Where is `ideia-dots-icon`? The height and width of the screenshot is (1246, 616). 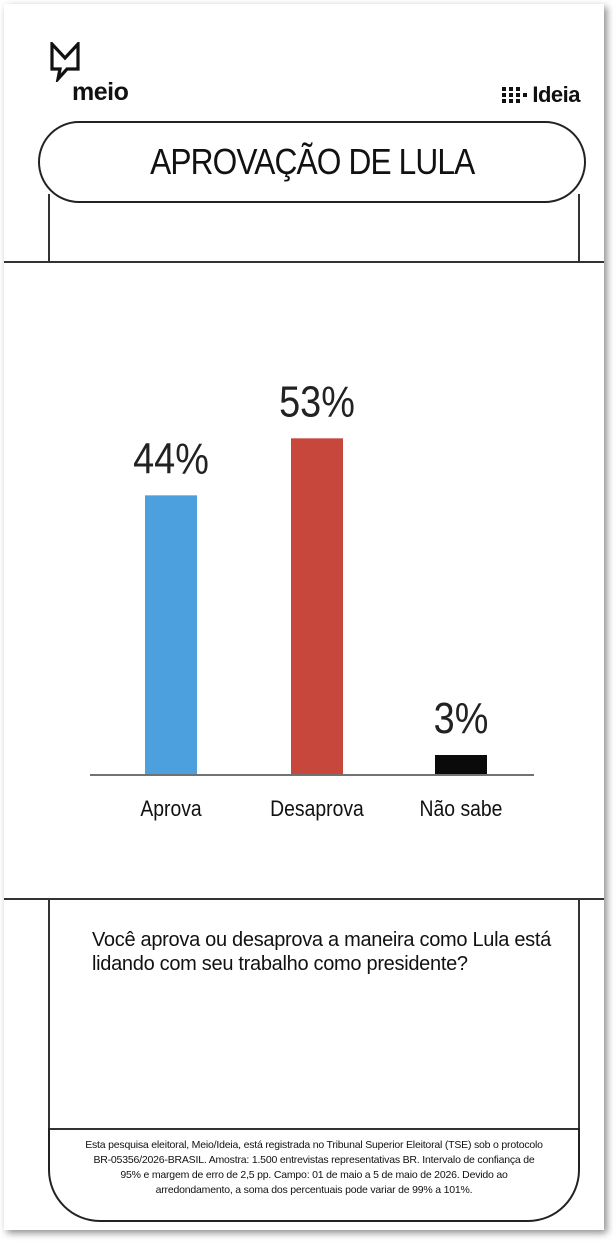 ideia-dots-icon is located at coordinates (515, 95).